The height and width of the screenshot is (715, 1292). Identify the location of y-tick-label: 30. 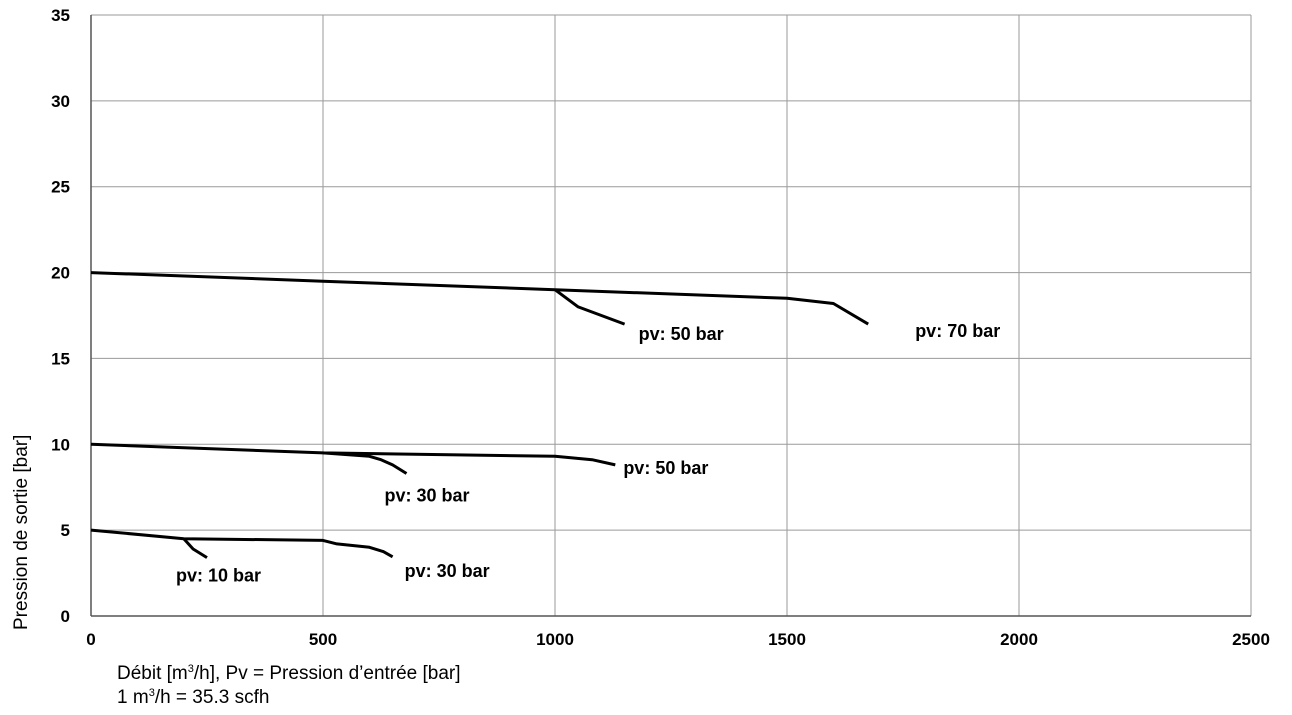
(60, 101).